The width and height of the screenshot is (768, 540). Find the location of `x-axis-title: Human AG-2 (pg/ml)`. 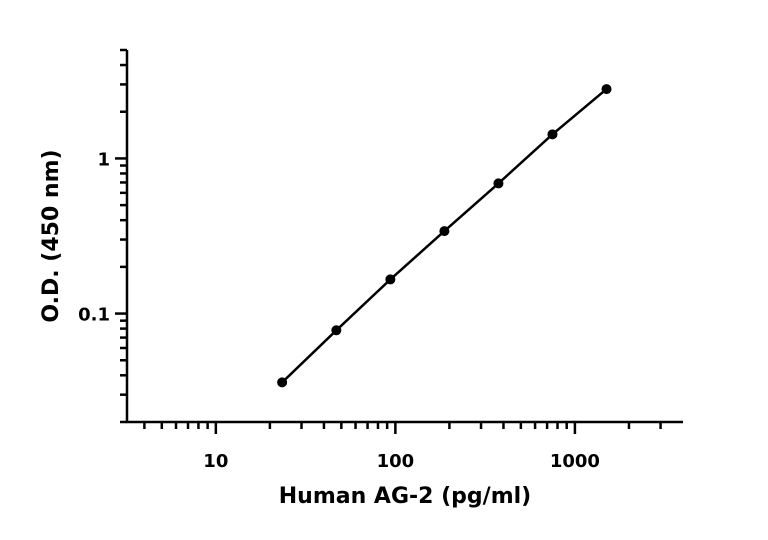

x-axis-title: Human AG-2 (pg/ml) is located at coordinates (405, 496).